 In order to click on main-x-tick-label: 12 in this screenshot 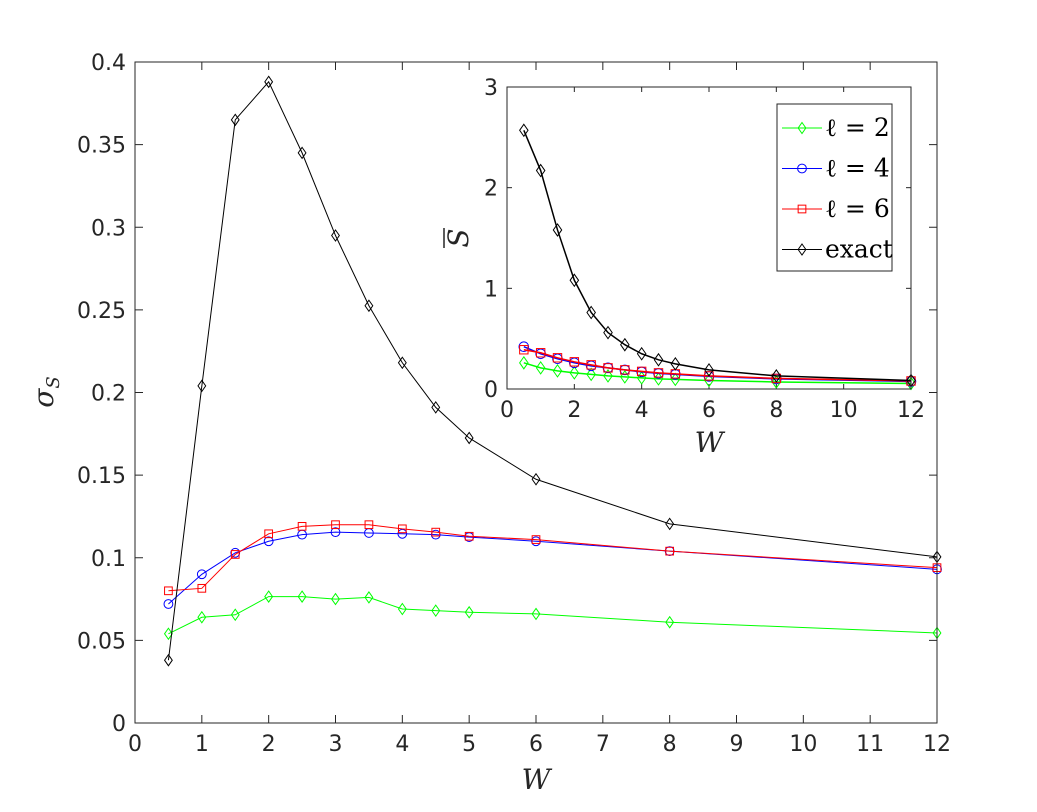, I will do `click(937, 744)`.